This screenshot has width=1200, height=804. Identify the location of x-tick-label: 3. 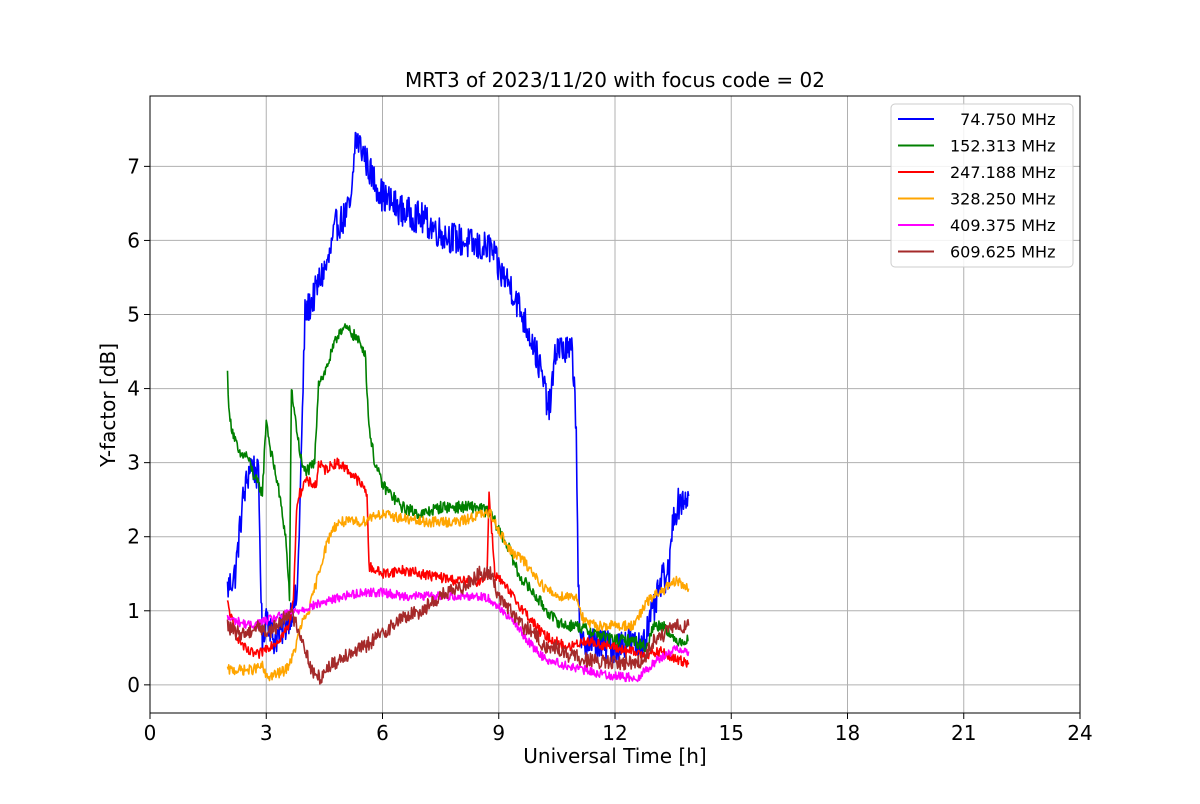
(266, 733).